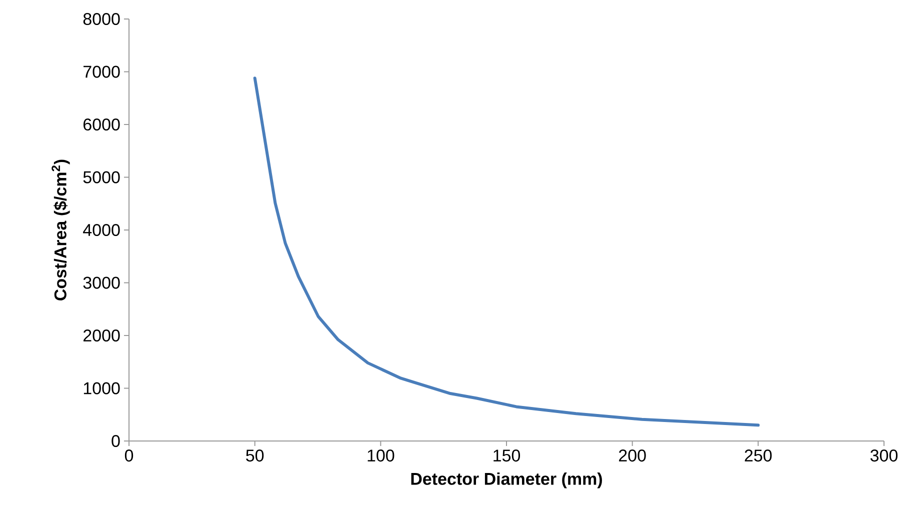 This screenshot has width=915, height=531. Describe the element at coordinates (255, 456) in the screenshot. I see `x-tick-label: 50` at that location.